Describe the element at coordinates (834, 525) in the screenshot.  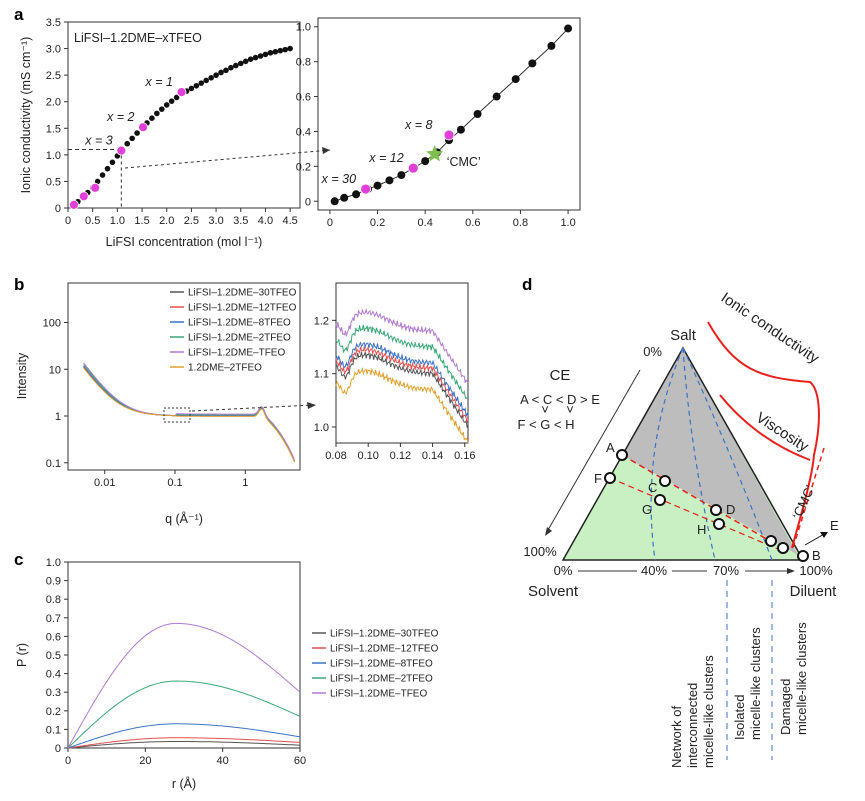
I see `label-E: E` at that location.